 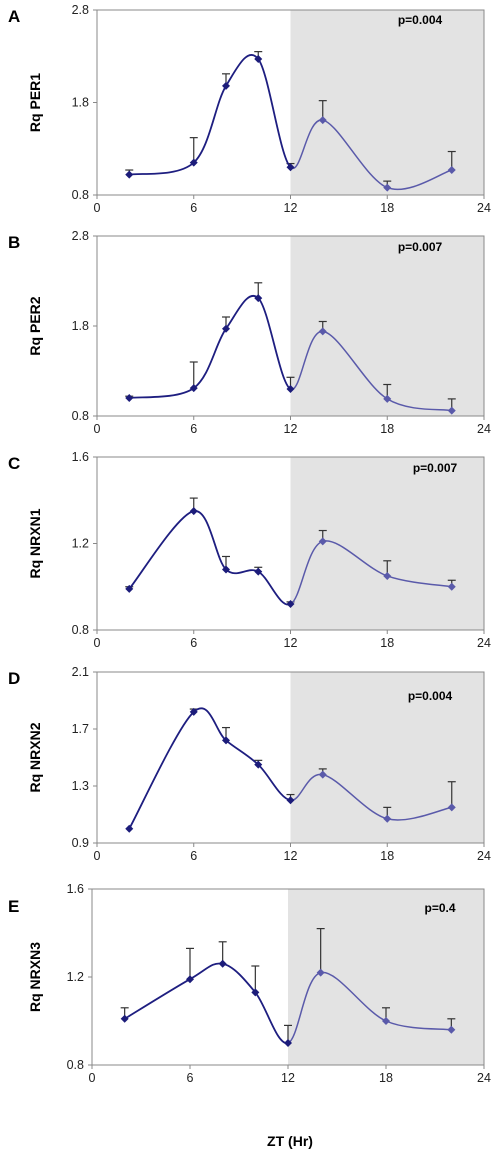 I want to click on panel-letter: C, so click(x=14, y=463).